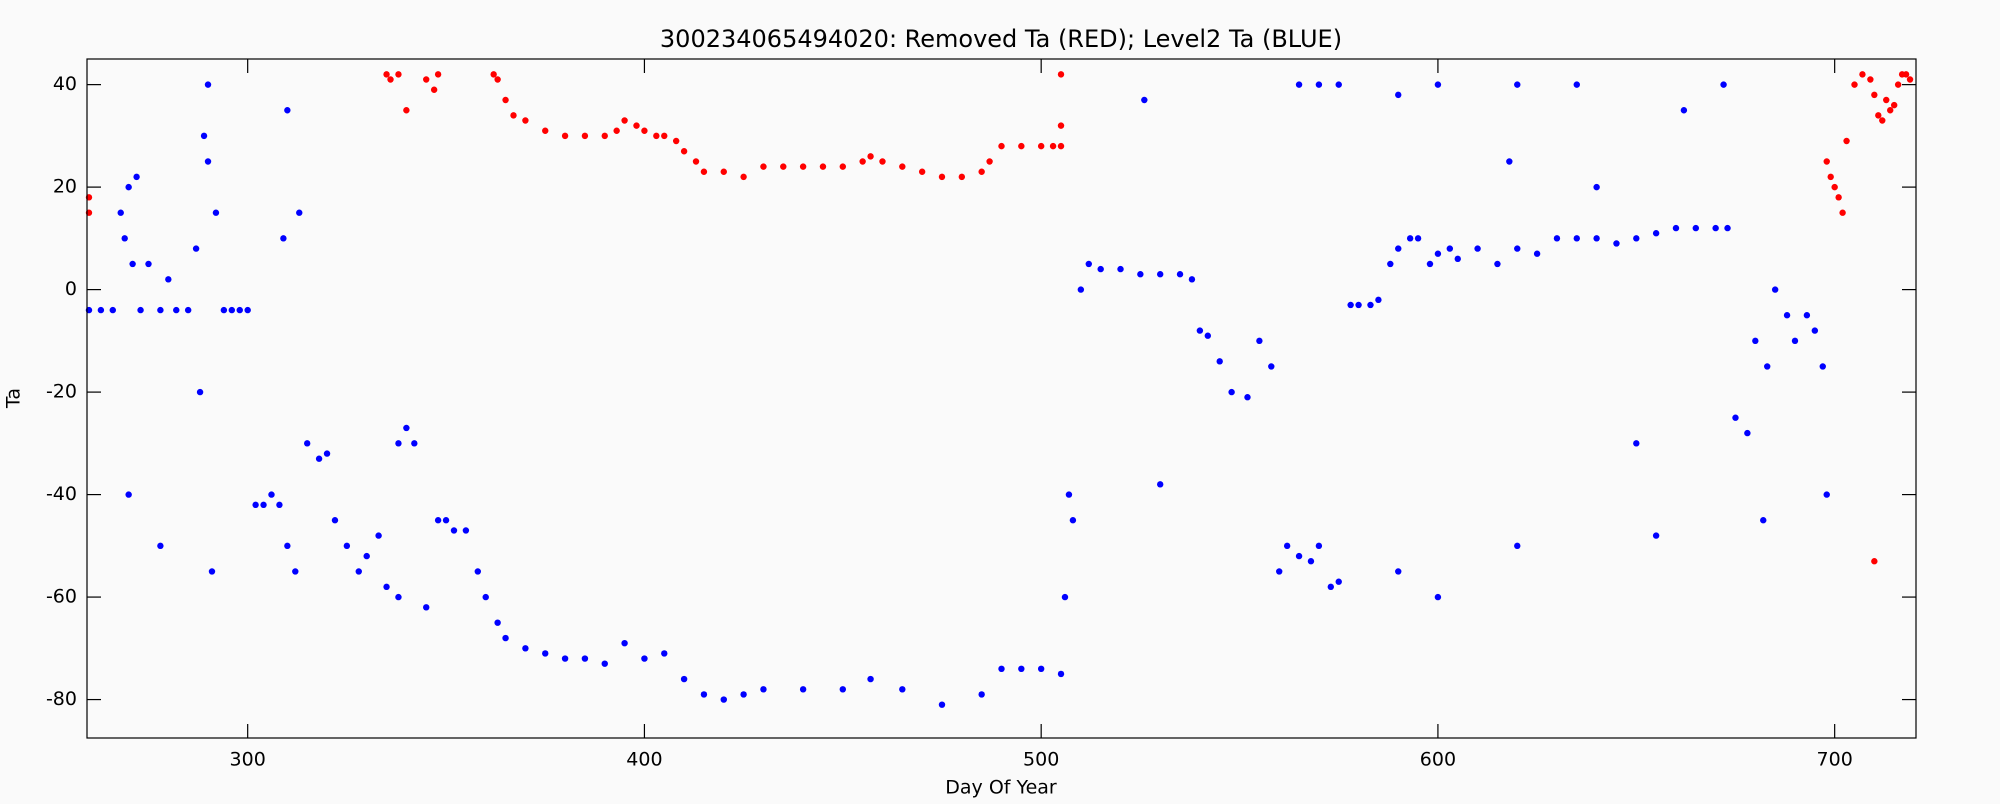  What do you see at coordinates (61, 494) in the screenshot?
I see `y-tick-label: -40` at bounding box center [61, 494].